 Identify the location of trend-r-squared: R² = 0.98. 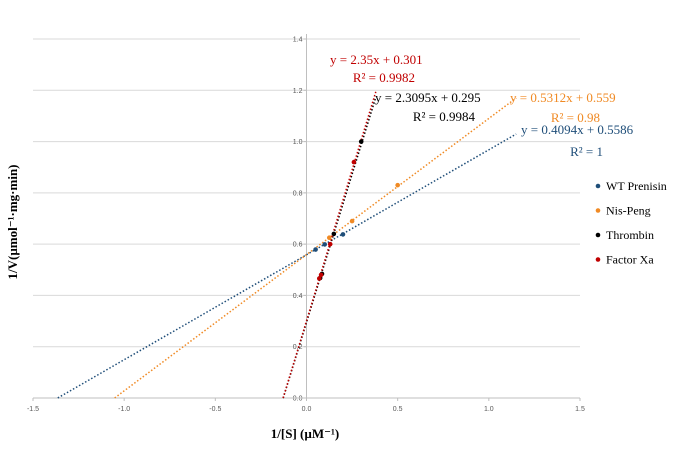
(575, 117).